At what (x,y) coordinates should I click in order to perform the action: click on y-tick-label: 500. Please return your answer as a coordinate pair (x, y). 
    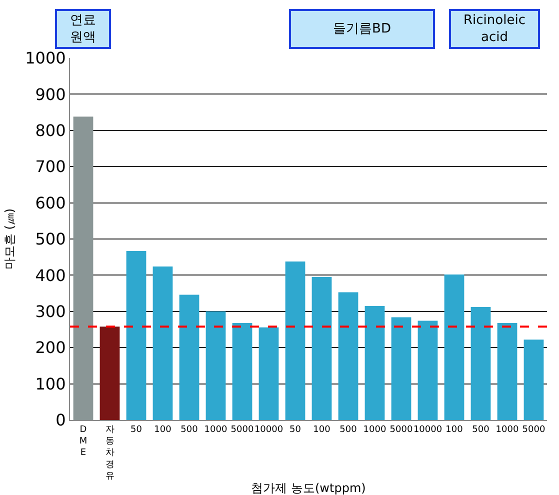
    Looking at the image, I should click on (50, 239).